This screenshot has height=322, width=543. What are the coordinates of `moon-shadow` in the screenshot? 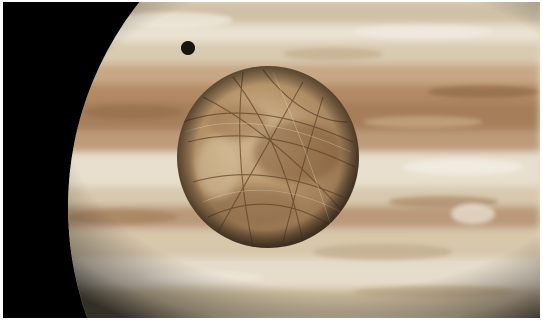 It's located at (188, 48).